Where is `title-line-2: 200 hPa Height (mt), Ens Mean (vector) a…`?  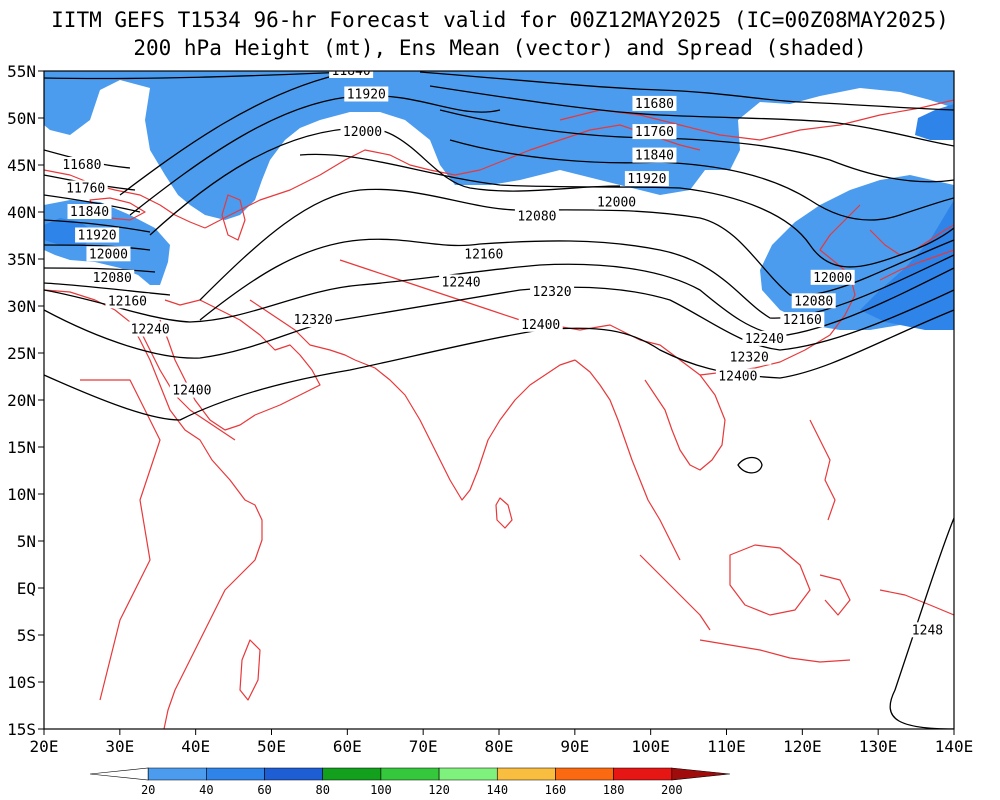 title-line-2: 200 hPa Height (mt), Ens Mean (vector) a… is located at coordinates (499, 48).